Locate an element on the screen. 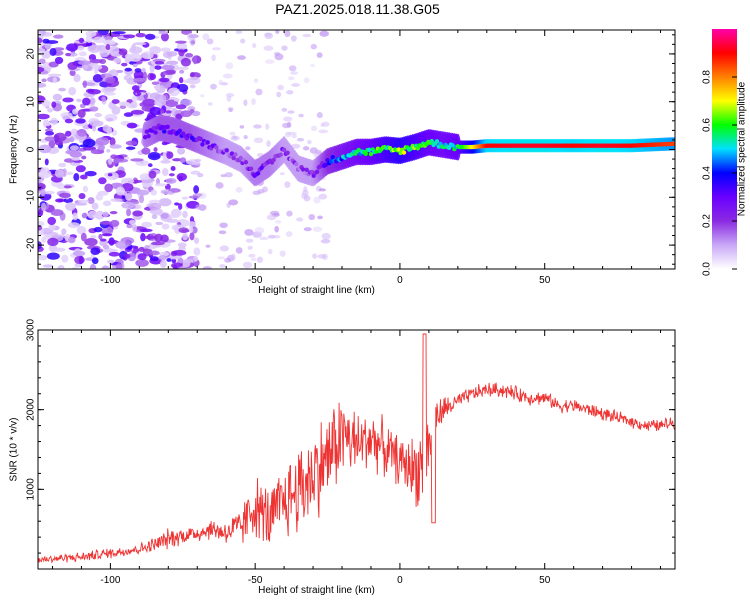  colorbar-tick-label: 0.0 is located at coordinates (707, 269).